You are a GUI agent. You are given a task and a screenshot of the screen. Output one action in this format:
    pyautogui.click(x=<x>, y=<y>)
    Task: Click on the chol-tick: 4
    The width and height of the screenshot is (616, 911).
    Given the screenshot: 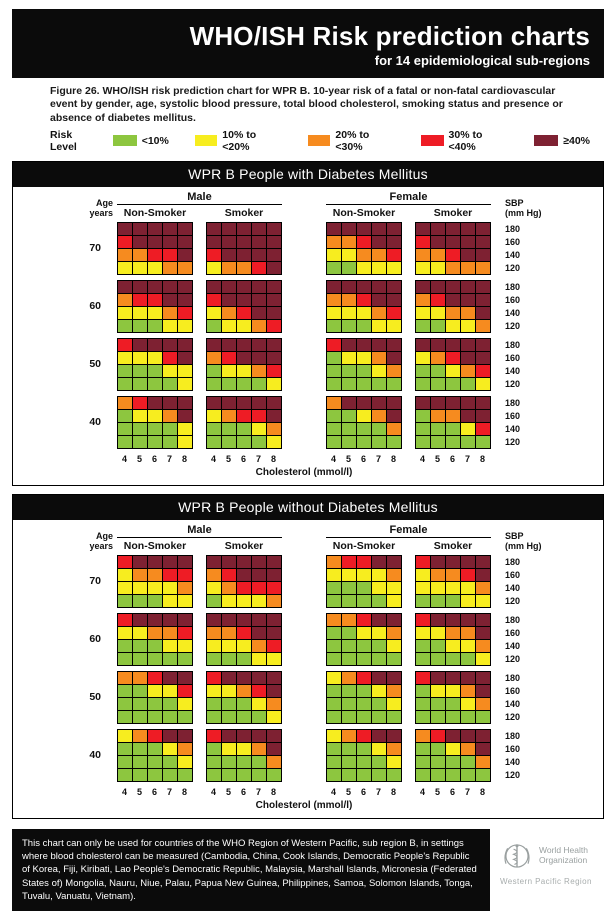 What is the action you would take?
    pyautogui.click(x=333, y=458)
    